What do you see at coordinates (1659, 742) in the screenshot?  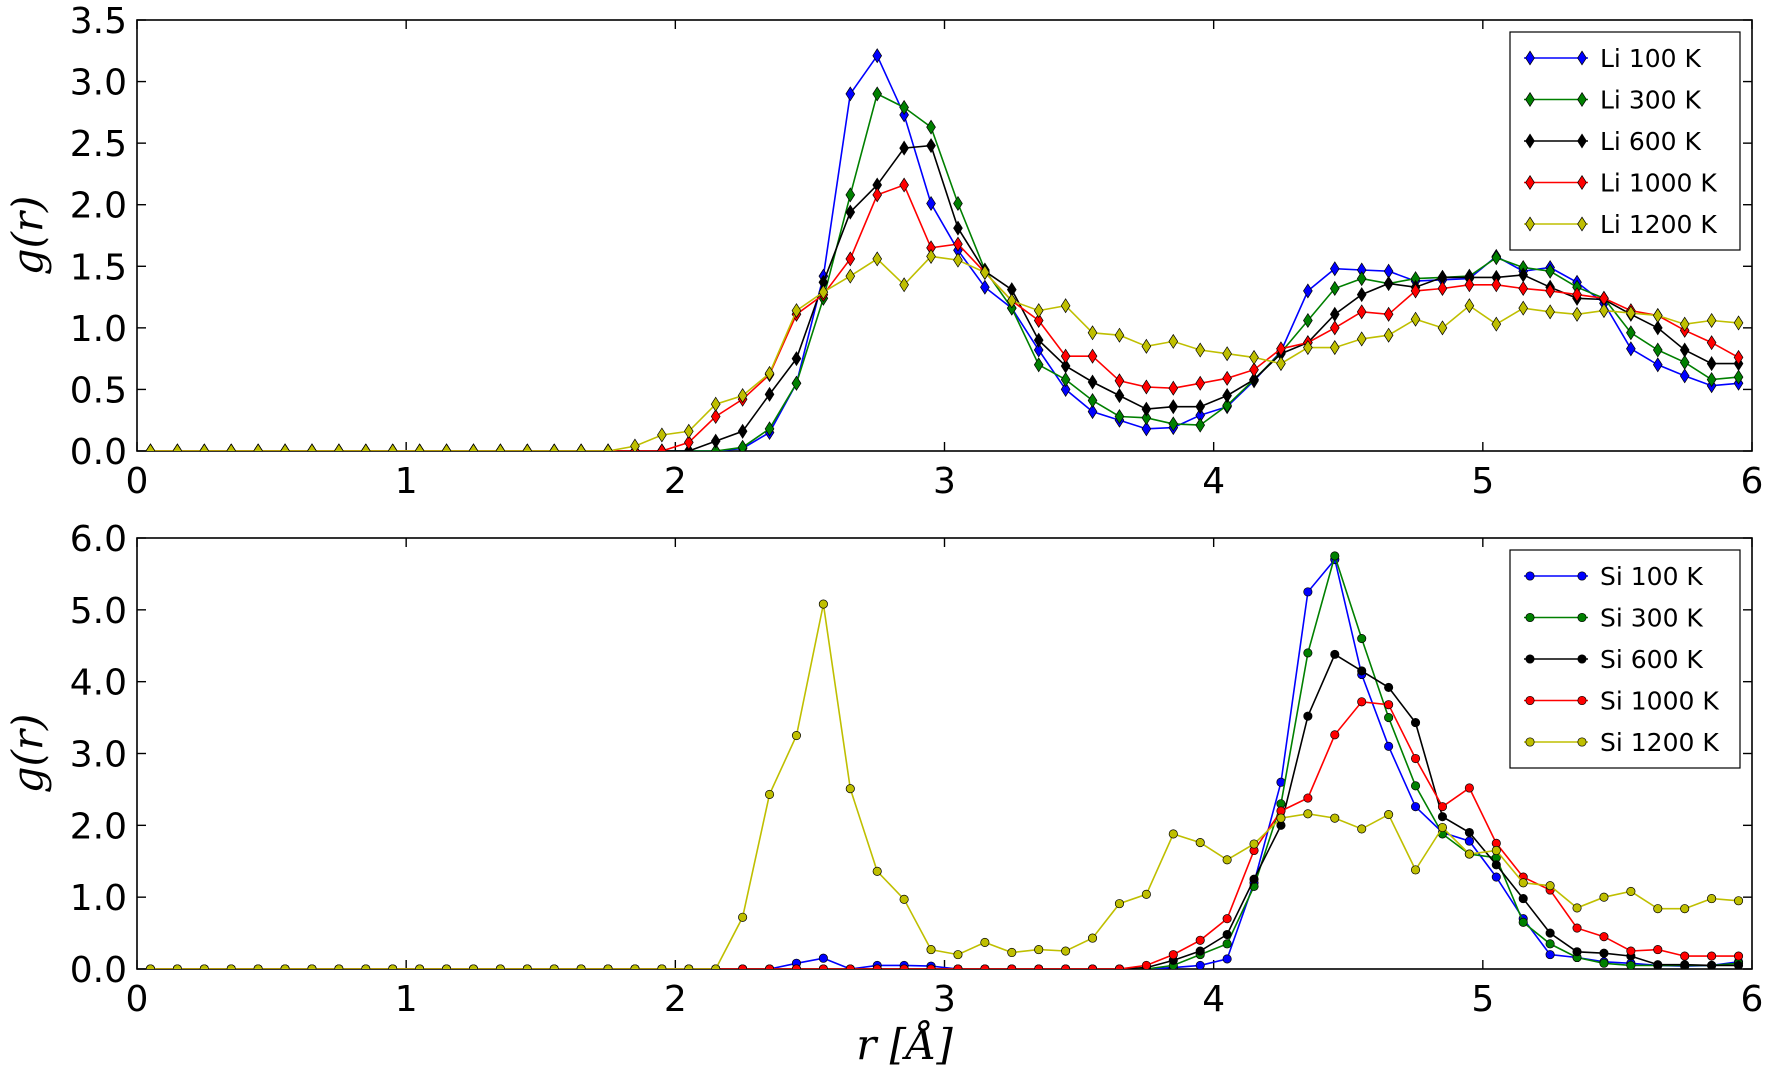 I see `legend-label: Si 1200 K` at bounding box center [1659, 742].